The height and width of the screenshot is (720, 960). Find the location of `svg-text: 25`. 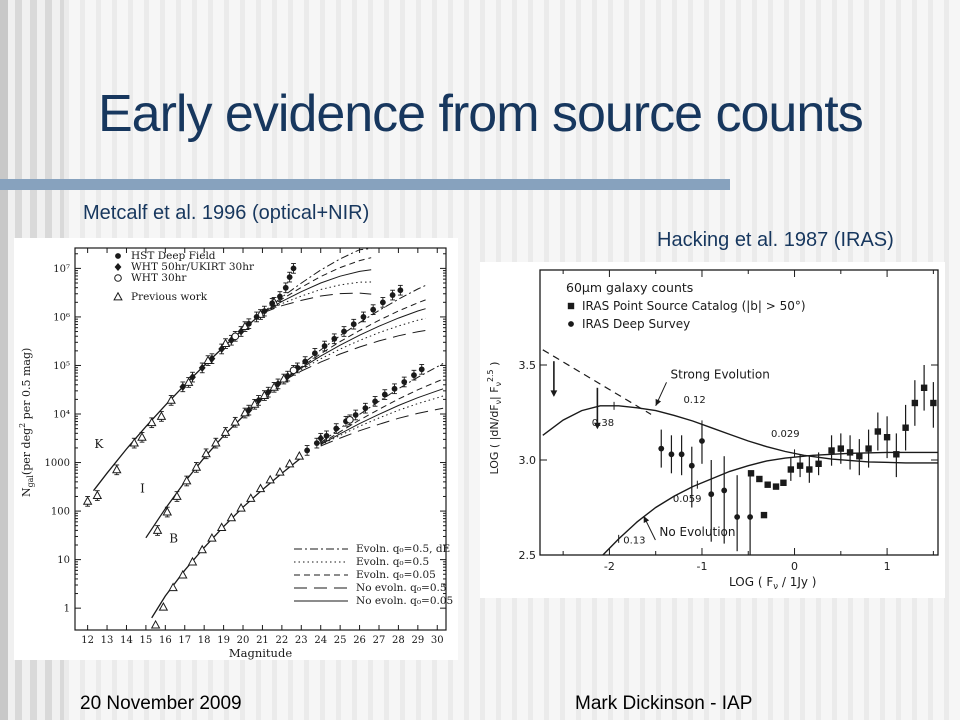

svg-text: 25 is located at coordinates (340, 640).